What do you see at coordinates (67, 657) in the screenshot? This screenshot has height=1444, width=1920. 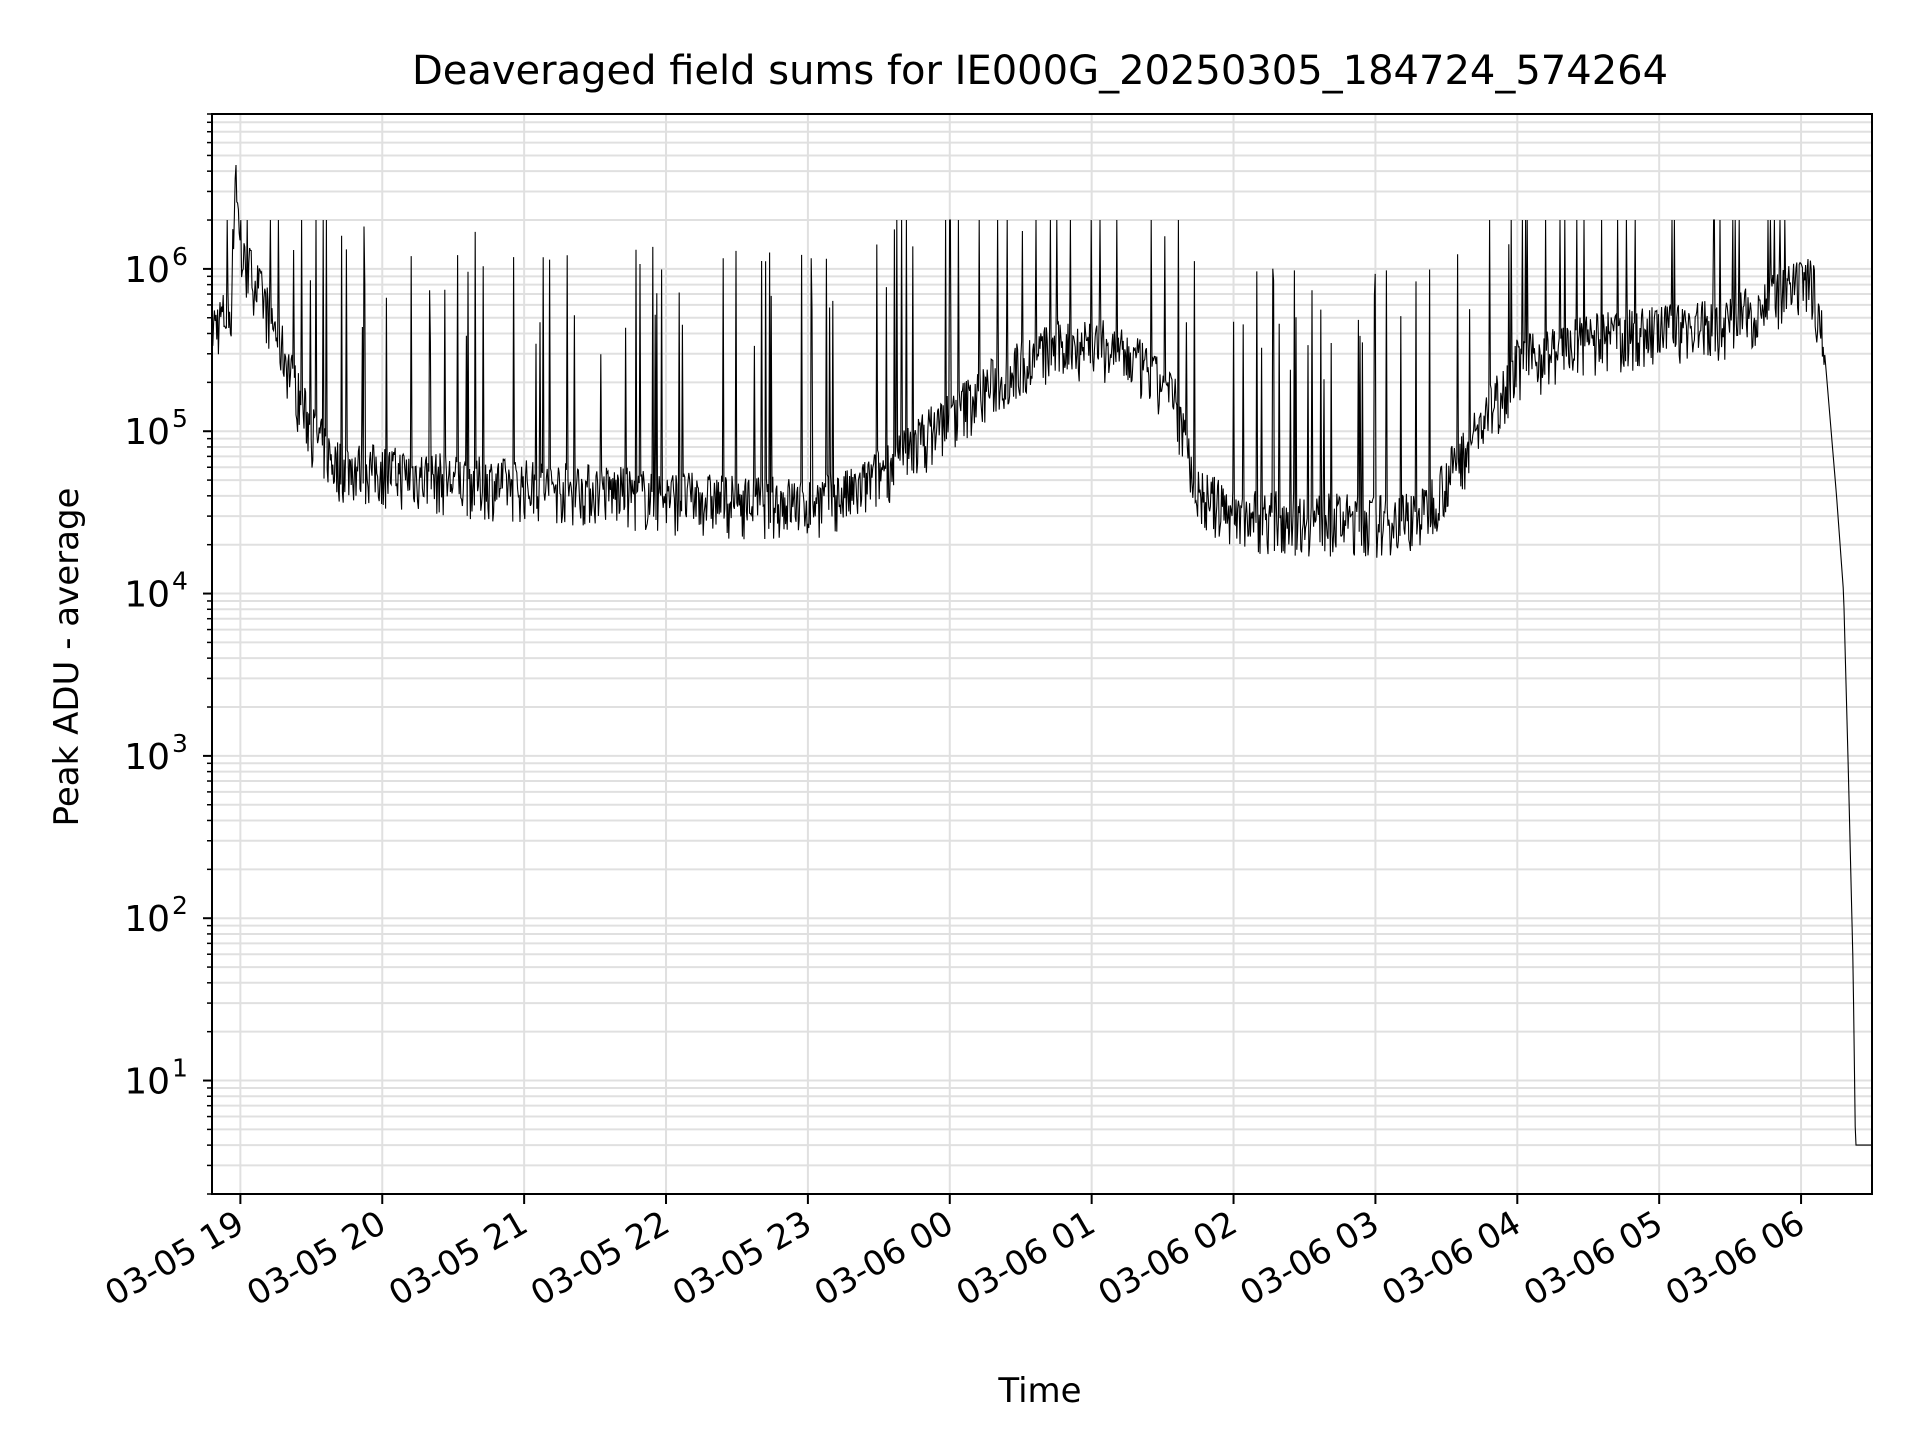 I see `y-axis-label: Peak ADU - average` at bounding box center [67, 657].